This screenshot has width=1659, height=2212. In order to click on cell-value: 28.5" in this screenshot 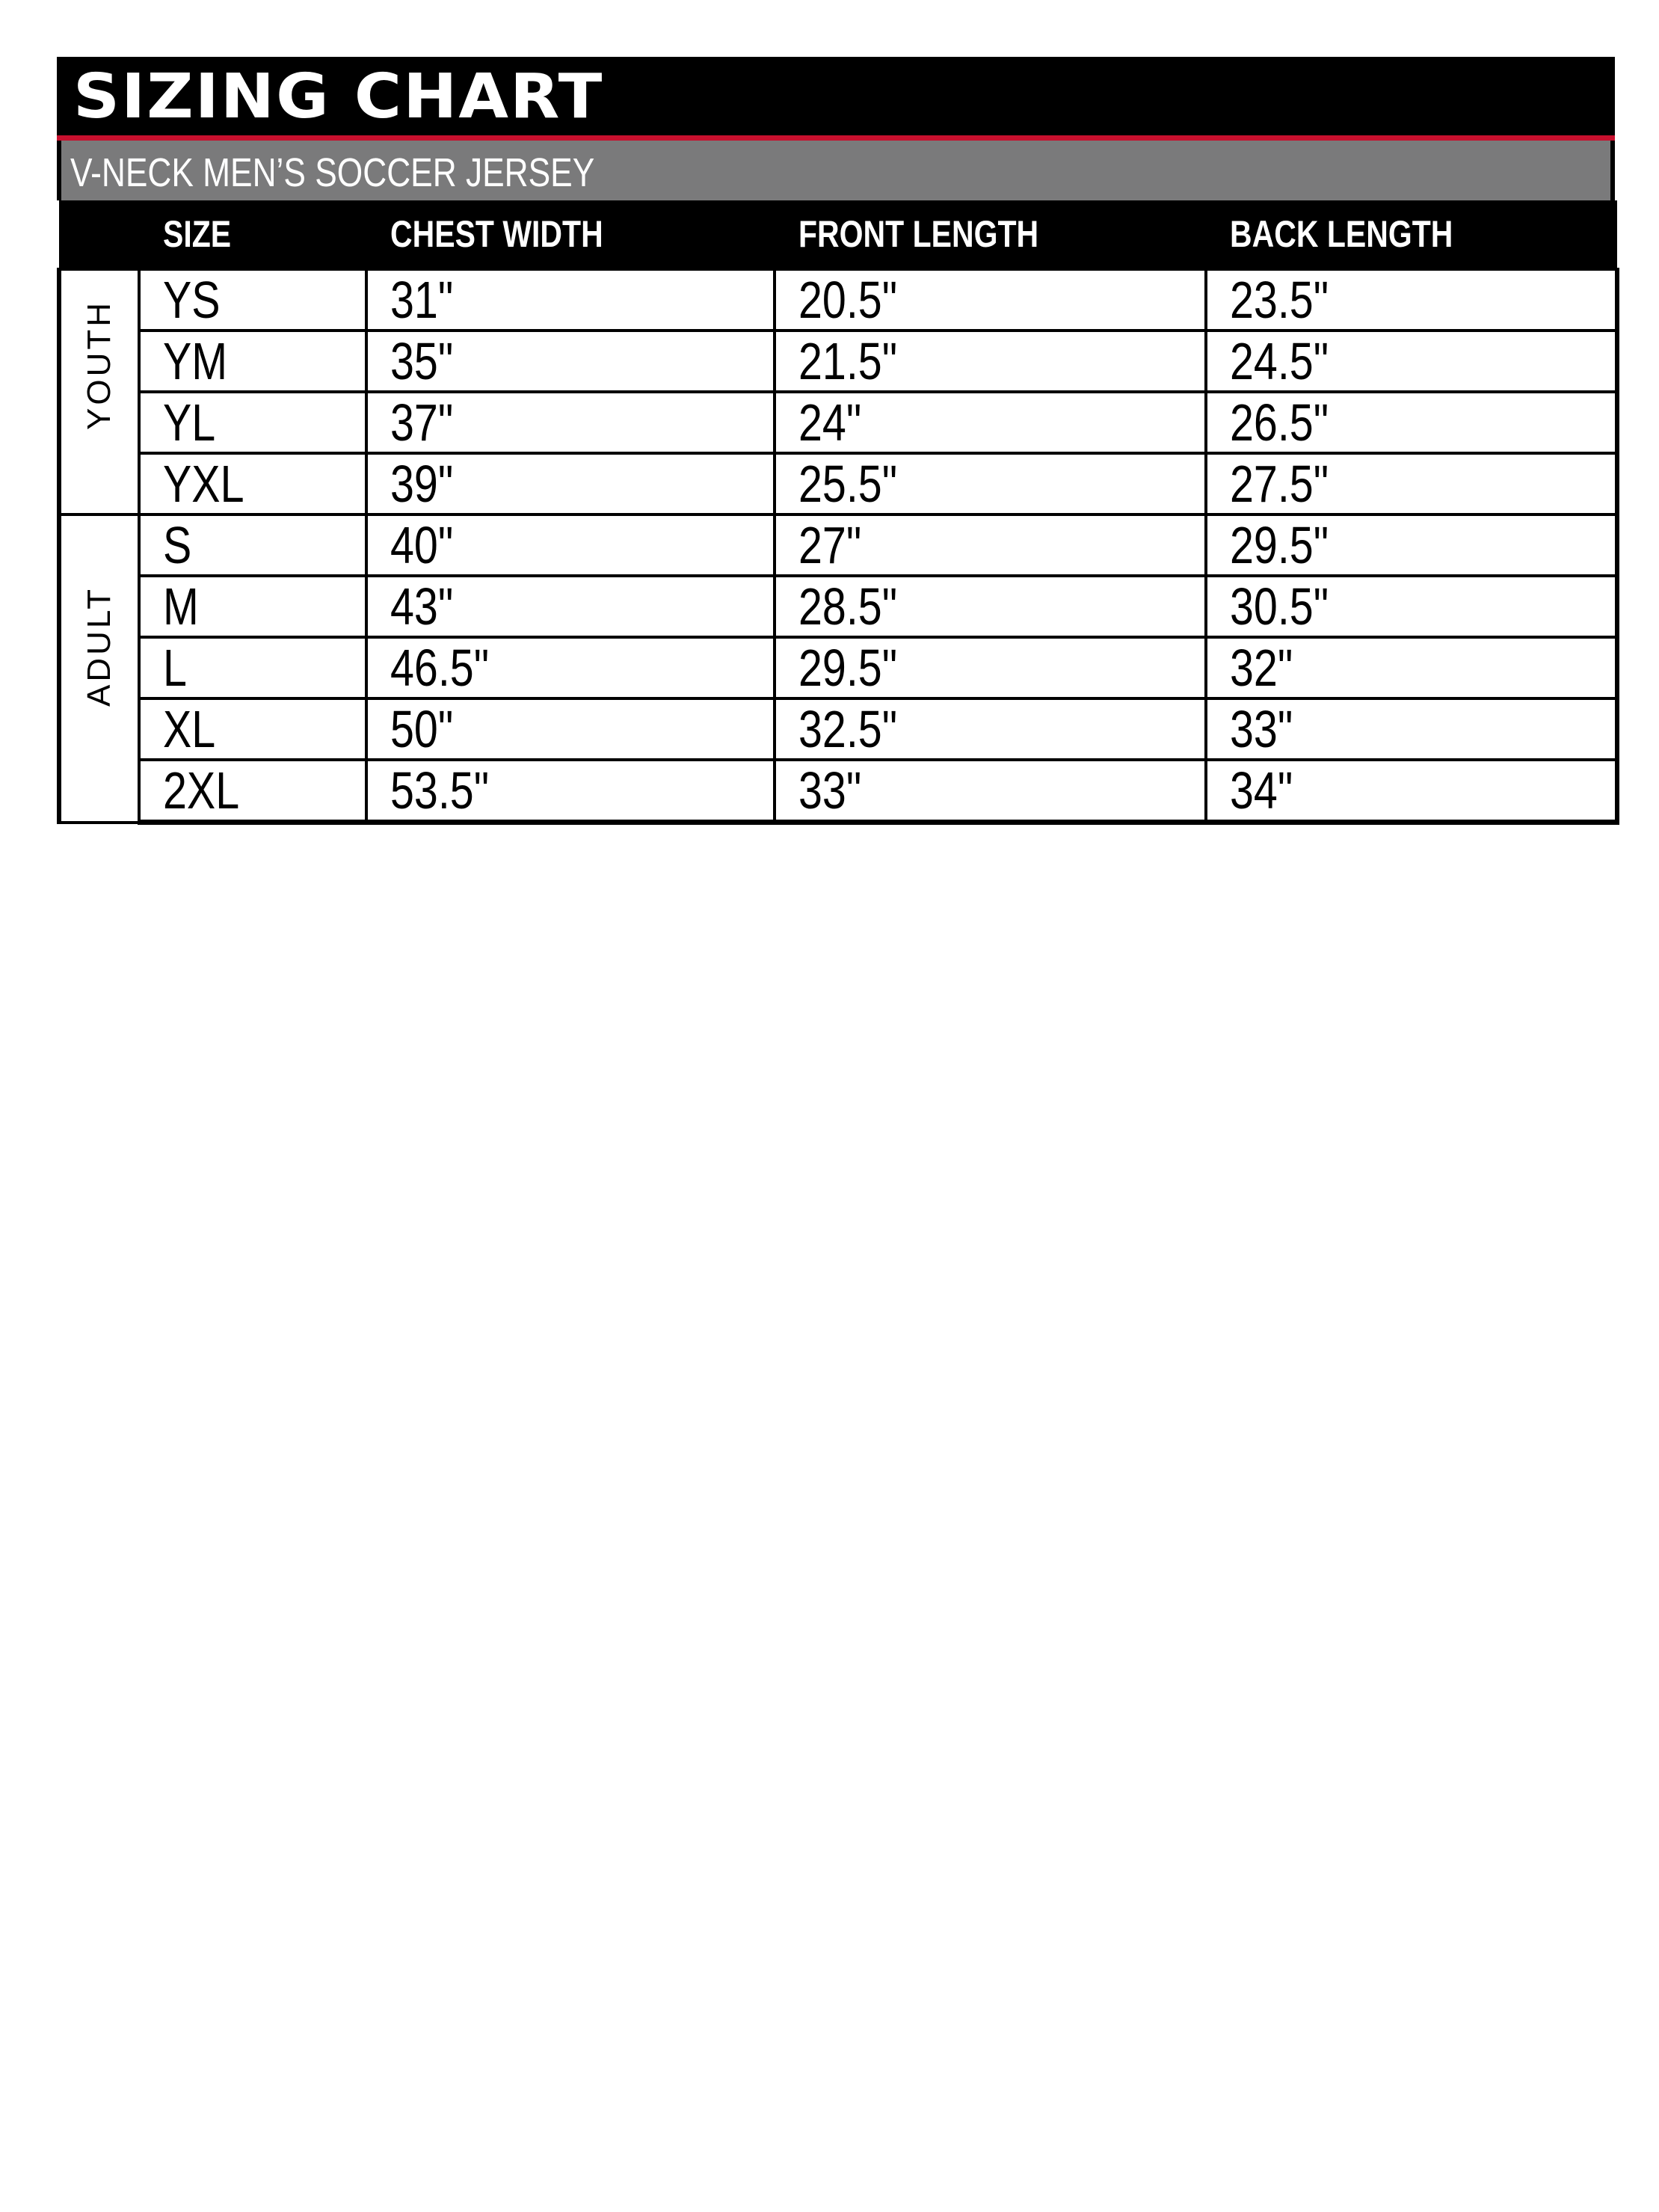, I will do `click(848, 606)`.